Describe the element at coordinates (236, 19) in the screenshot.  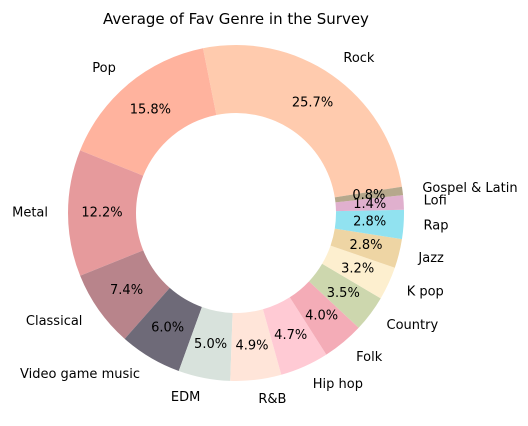
I see `chart-title: Average of Fav Genre in the Survey` at that location.